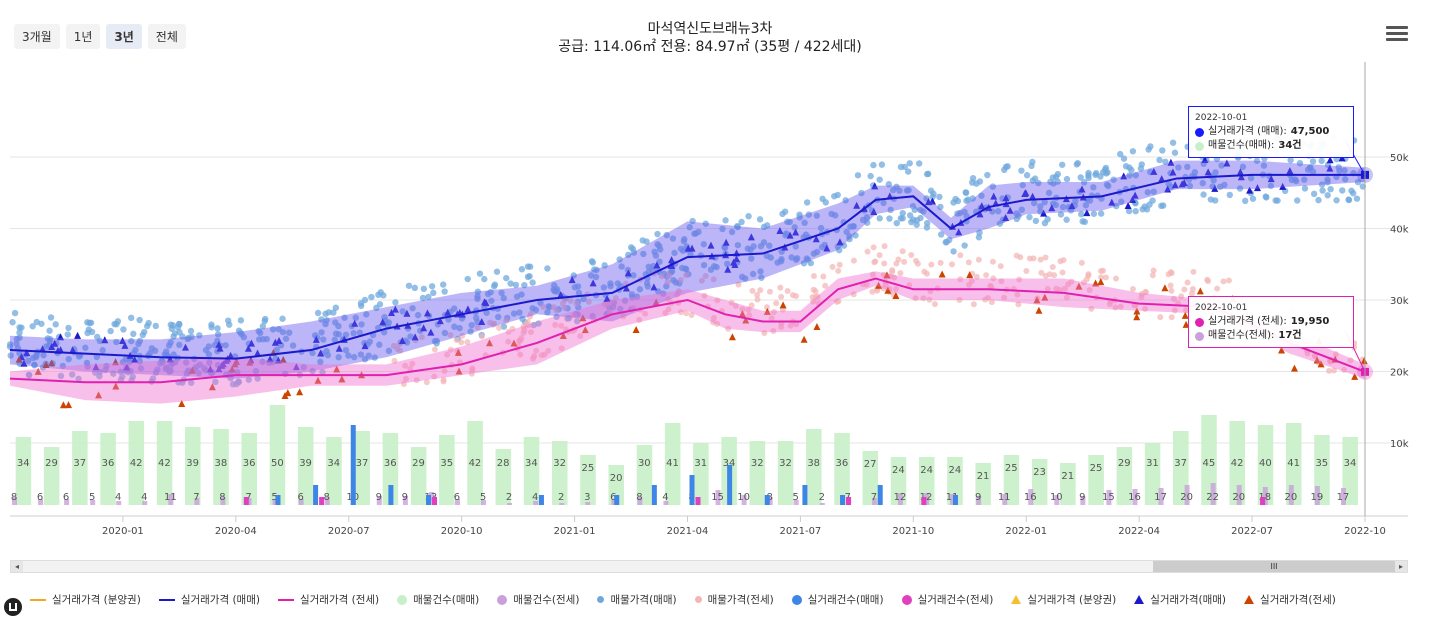 This screenshot has width=1443, height=633. What do you see at coordinates (698, 599) in the screenshot?
I see `legend-dot-icon` at bounding box center [698, 599].